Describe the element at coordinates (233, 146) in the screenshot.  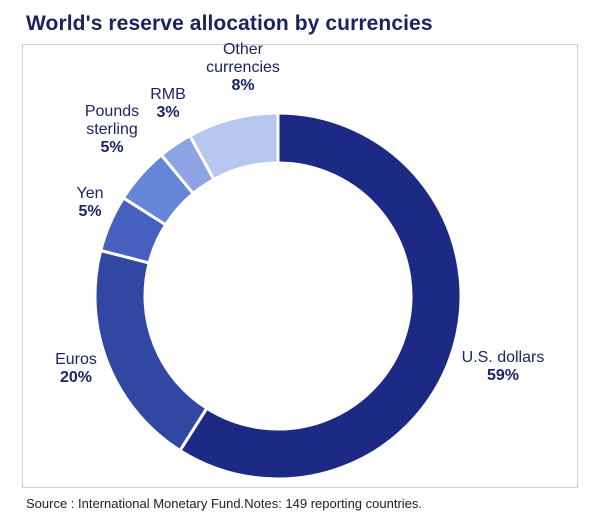
I see `donut-slice-other-currencies` at that location.